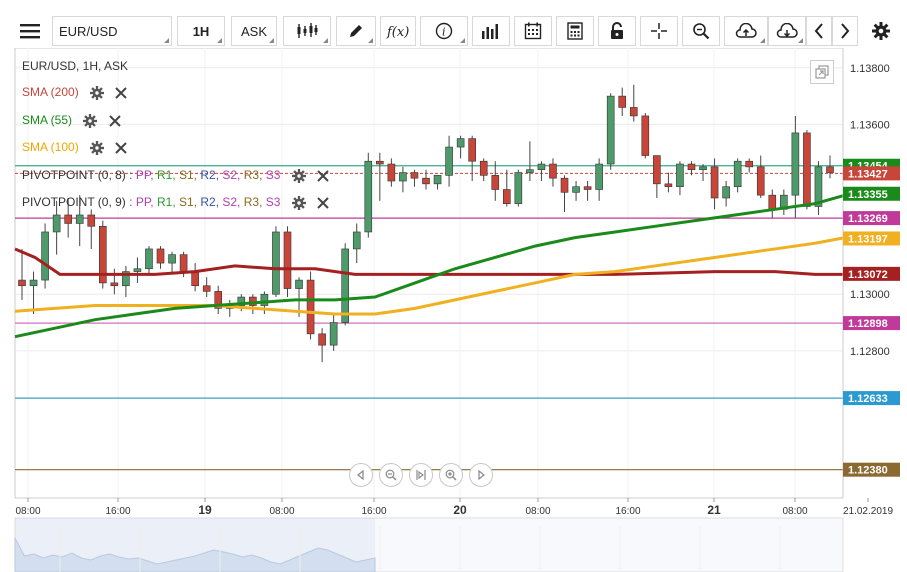 The width and height of the screenshot is (907, 572). I want to click on pivot-item-label: R1,, so click(167, 175).